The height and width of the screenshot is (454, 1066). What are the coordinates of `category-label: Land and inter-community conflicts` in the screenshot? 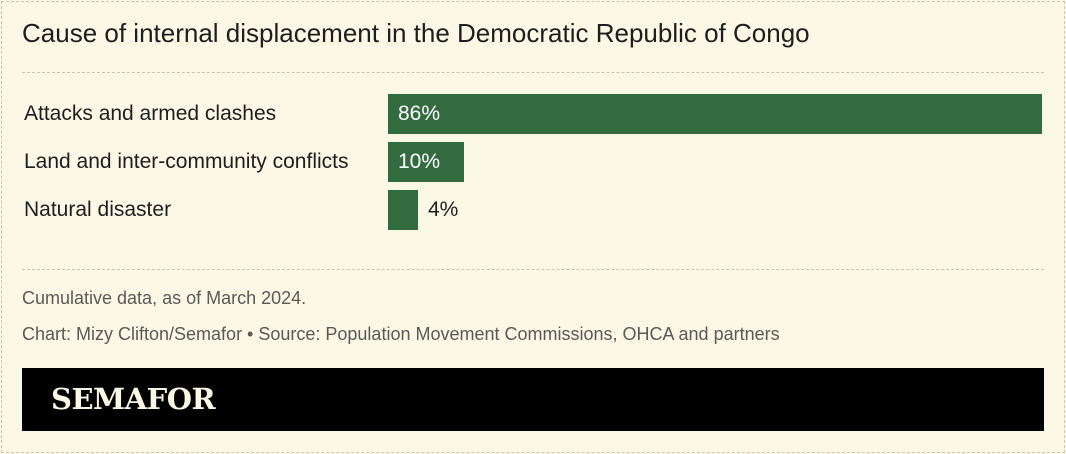 It's located at (186, 161).